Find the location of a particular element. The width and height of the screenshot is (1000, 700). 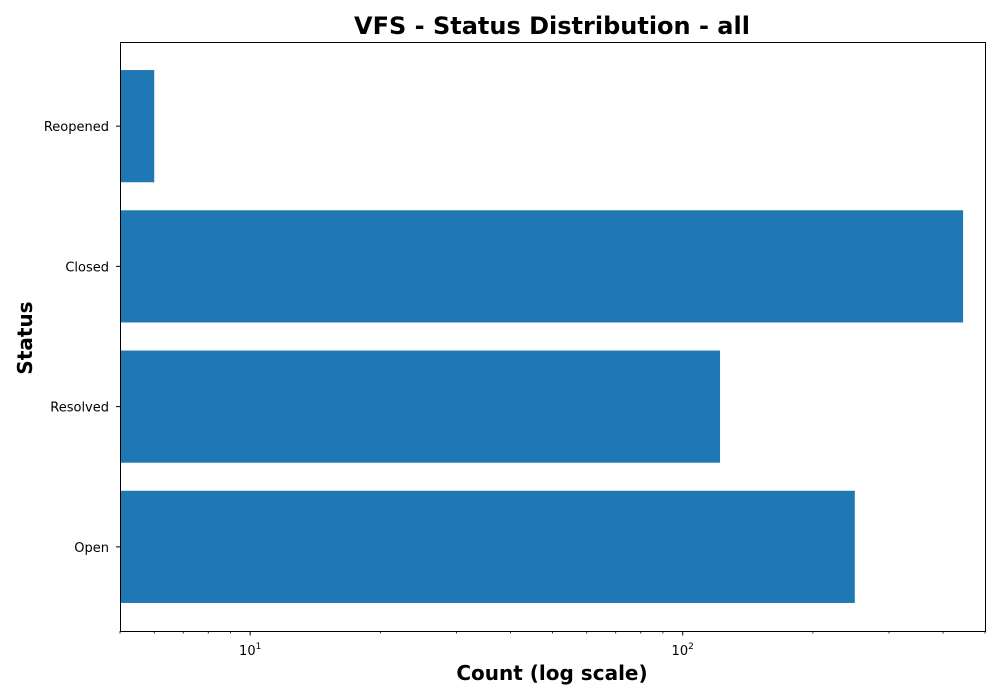

y-axis-label: Status is located at coordinates (25, 337).